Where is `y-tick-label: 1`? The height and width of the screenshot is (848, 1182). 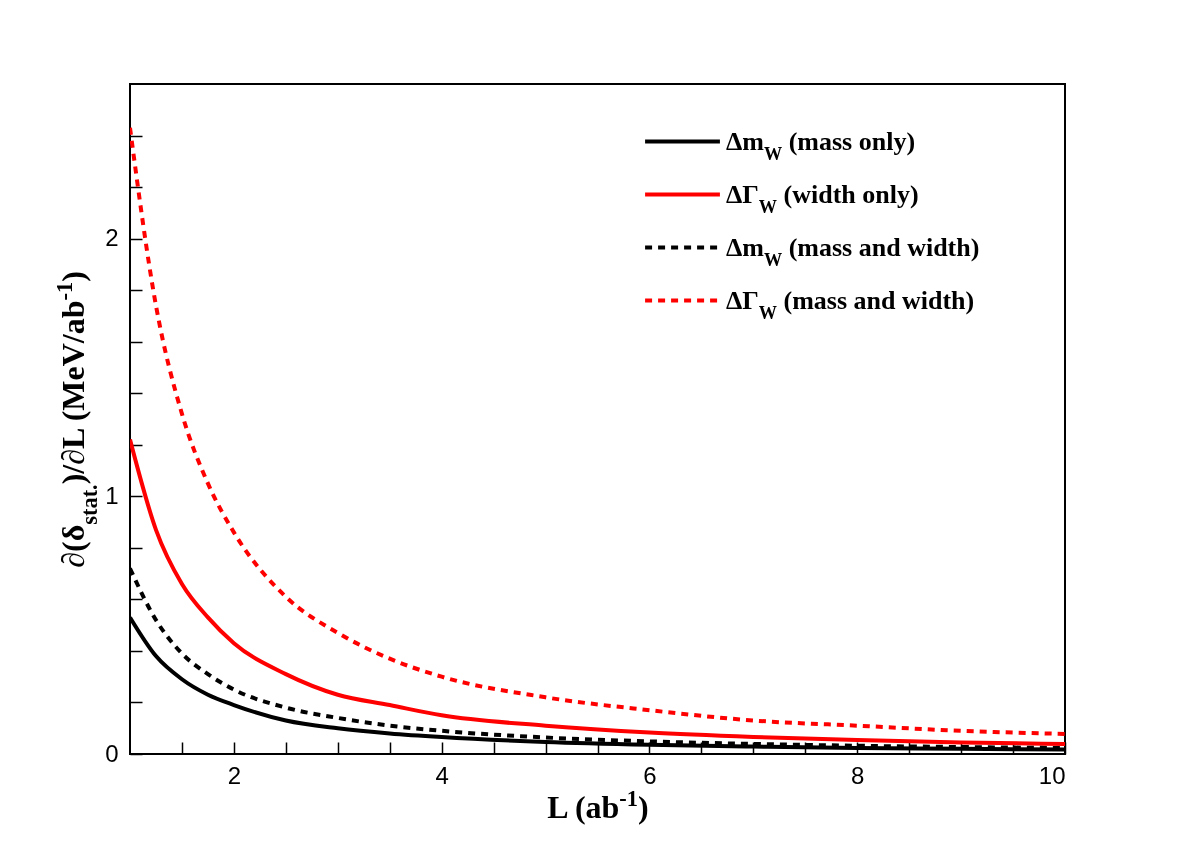
y-tick-label: 1 is located at coordinates (112, 495).